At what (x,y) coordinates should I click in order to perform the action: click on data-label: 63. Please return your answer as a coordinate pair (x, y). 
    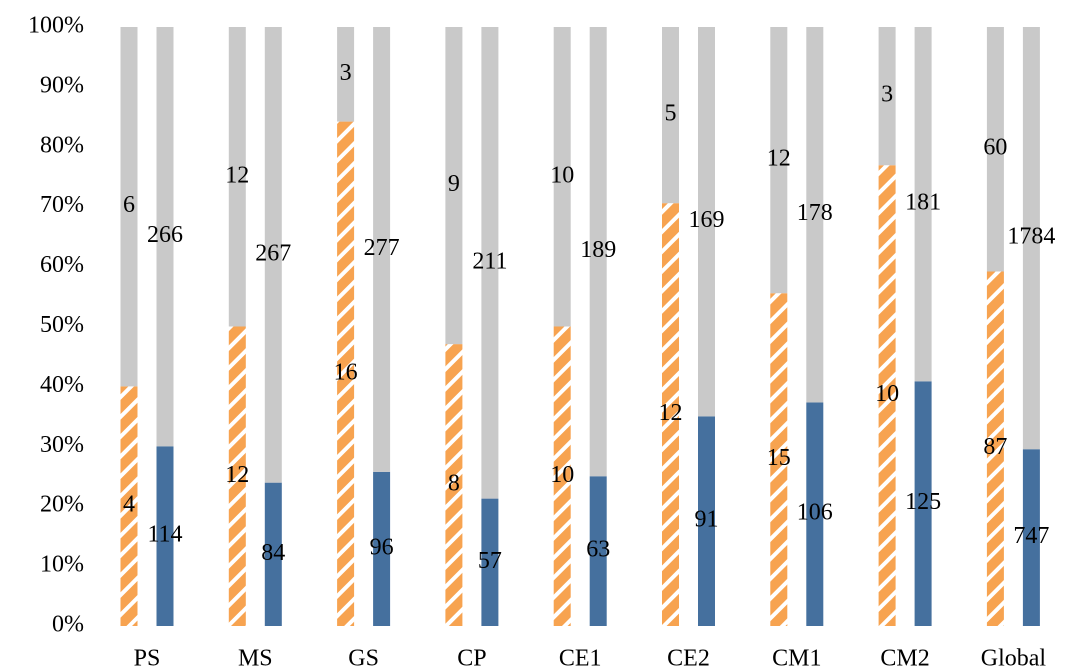
    Looking at the image, I should click on (598, 550).